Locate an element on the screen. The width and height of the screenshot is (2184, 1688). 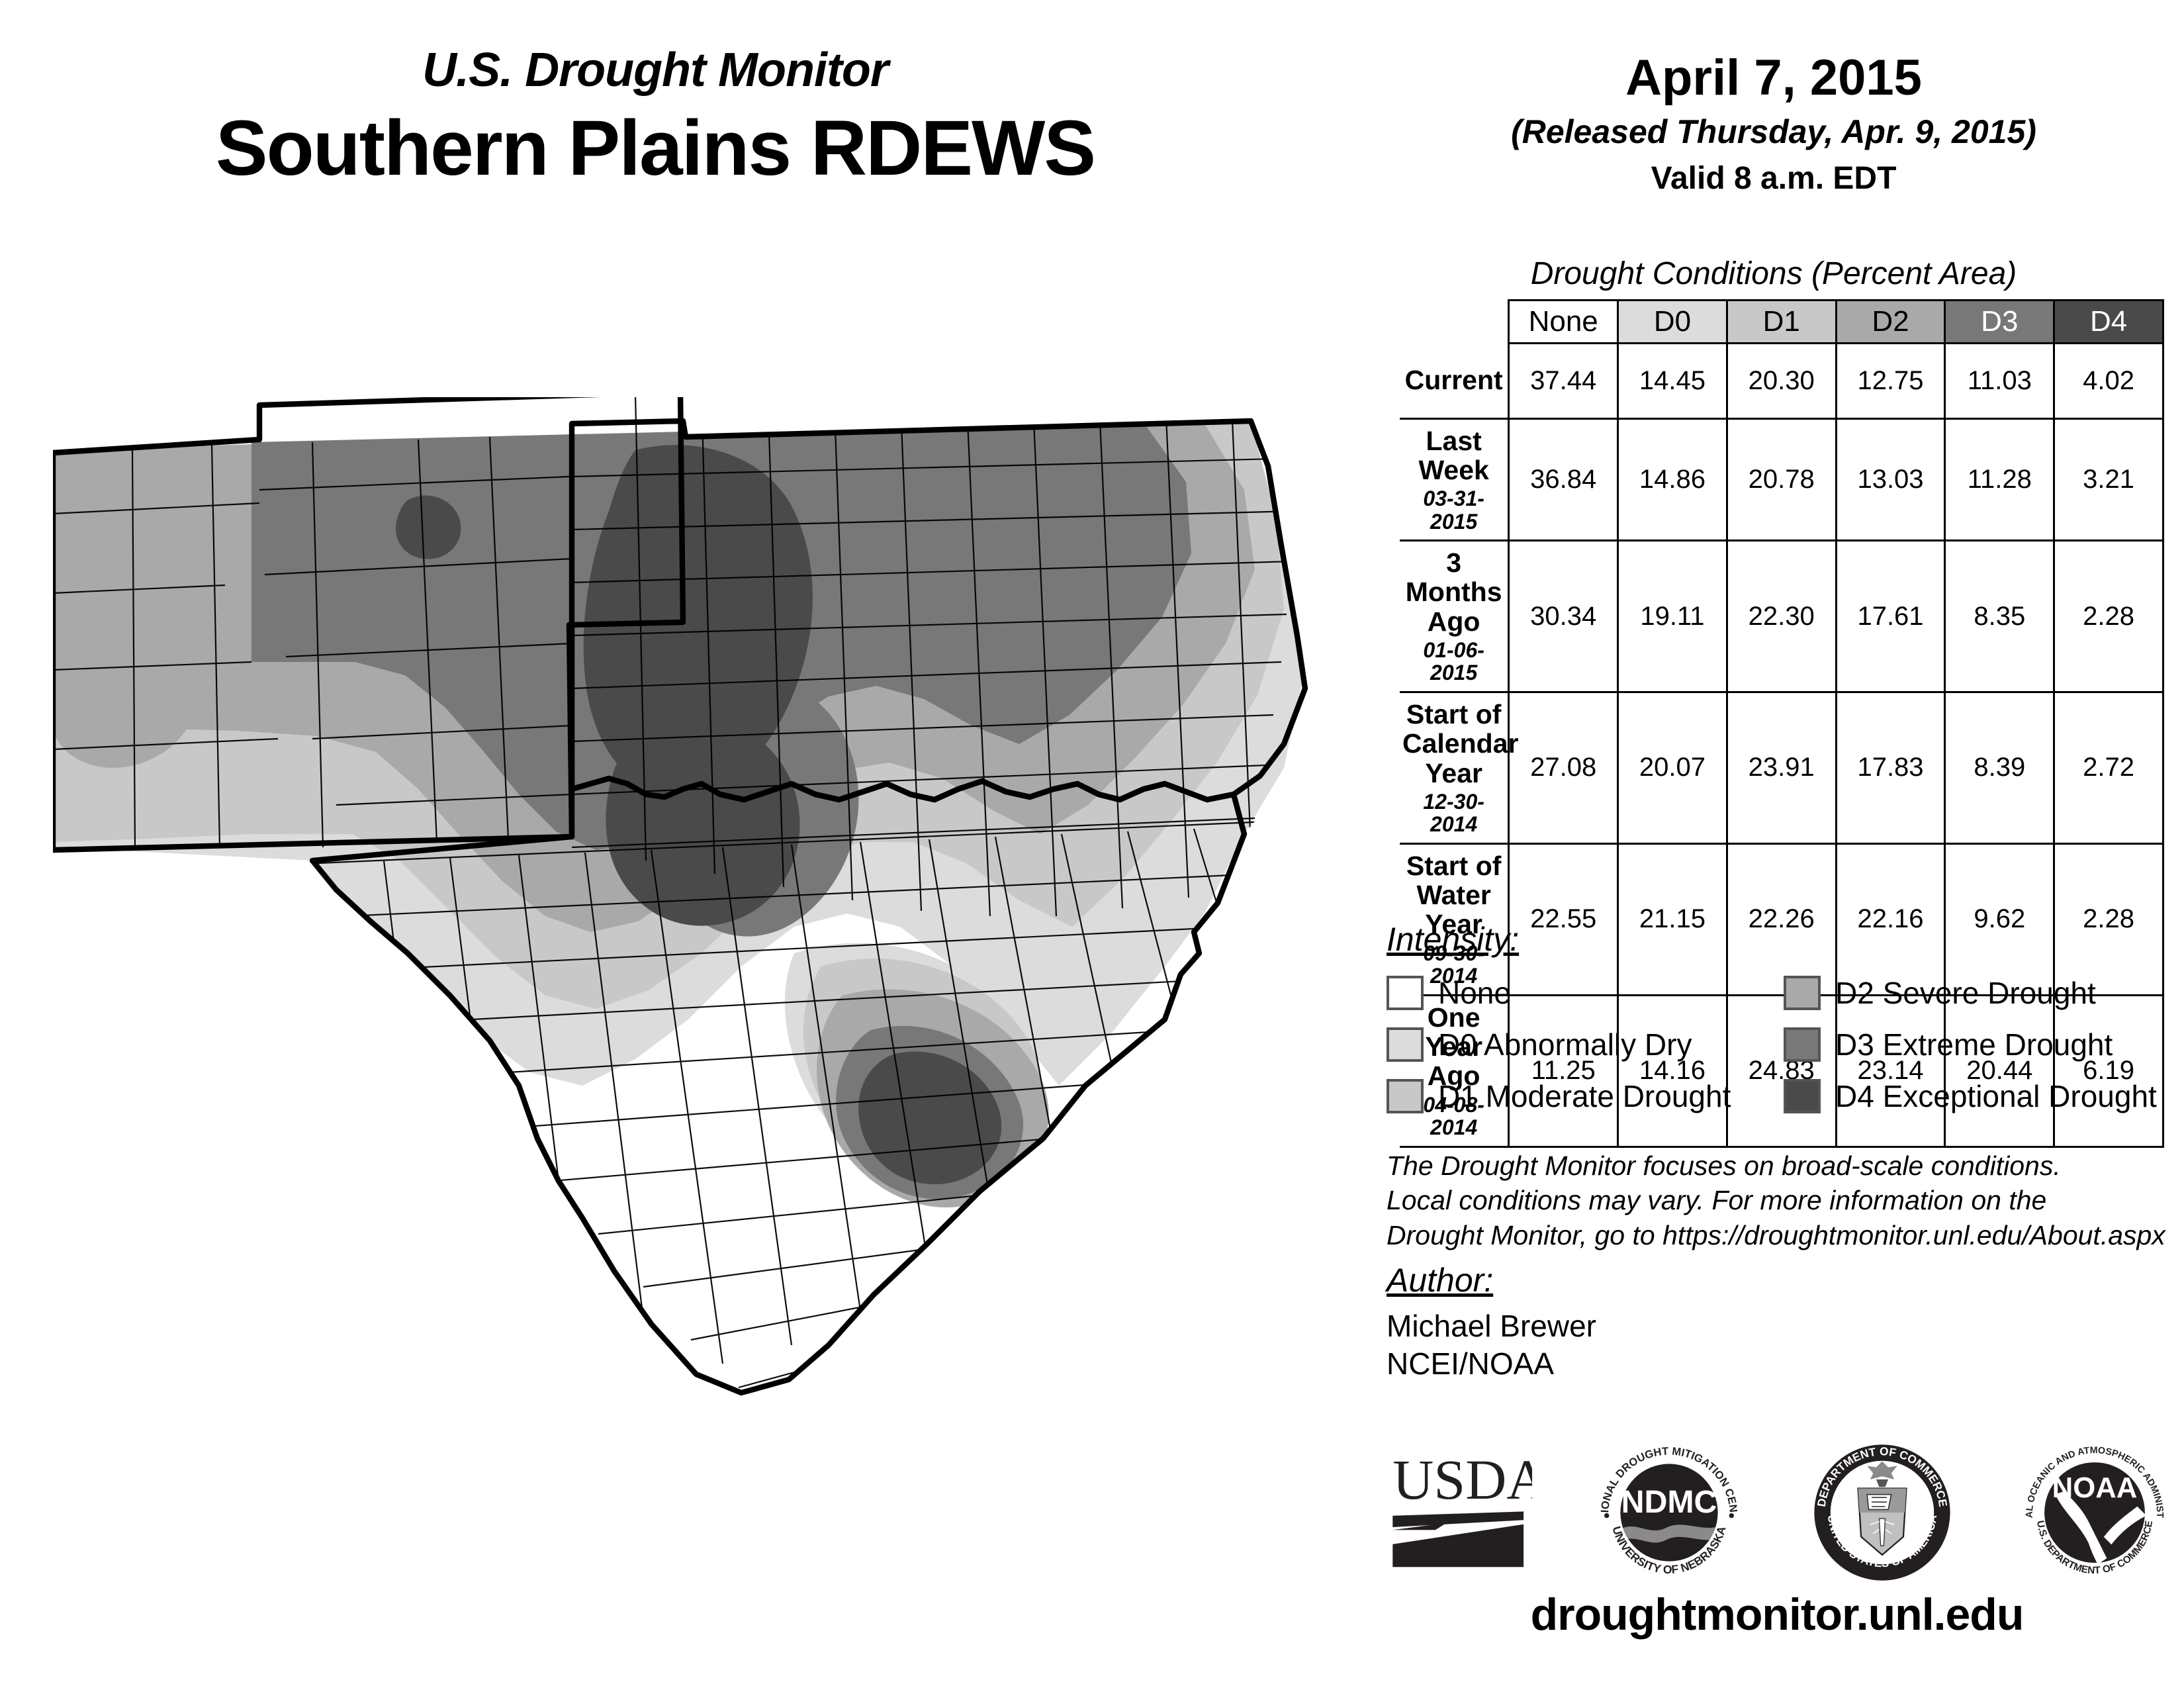
legend-label: None is located at coordinates (1474, 993).